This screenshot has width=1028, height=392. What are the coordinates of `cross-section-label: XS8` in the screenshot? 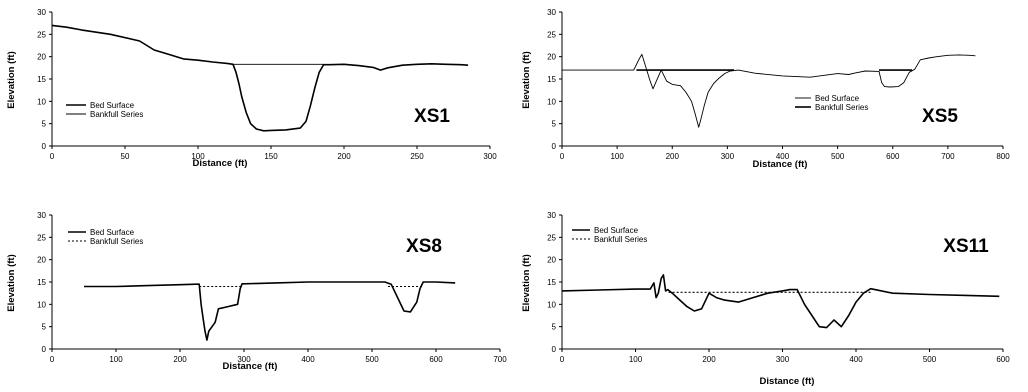 It's located at (424, 246).